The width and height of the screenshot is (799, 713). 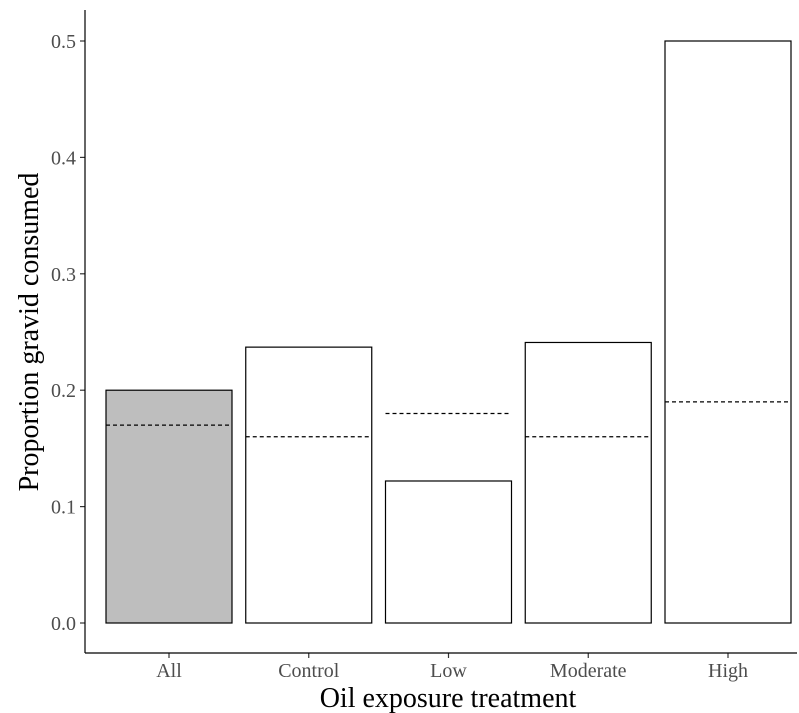 What do you see at coordinates (588, 671) in the screenshot?
I see `x-tick-label: Moderate` at bounding box center [588, 671].